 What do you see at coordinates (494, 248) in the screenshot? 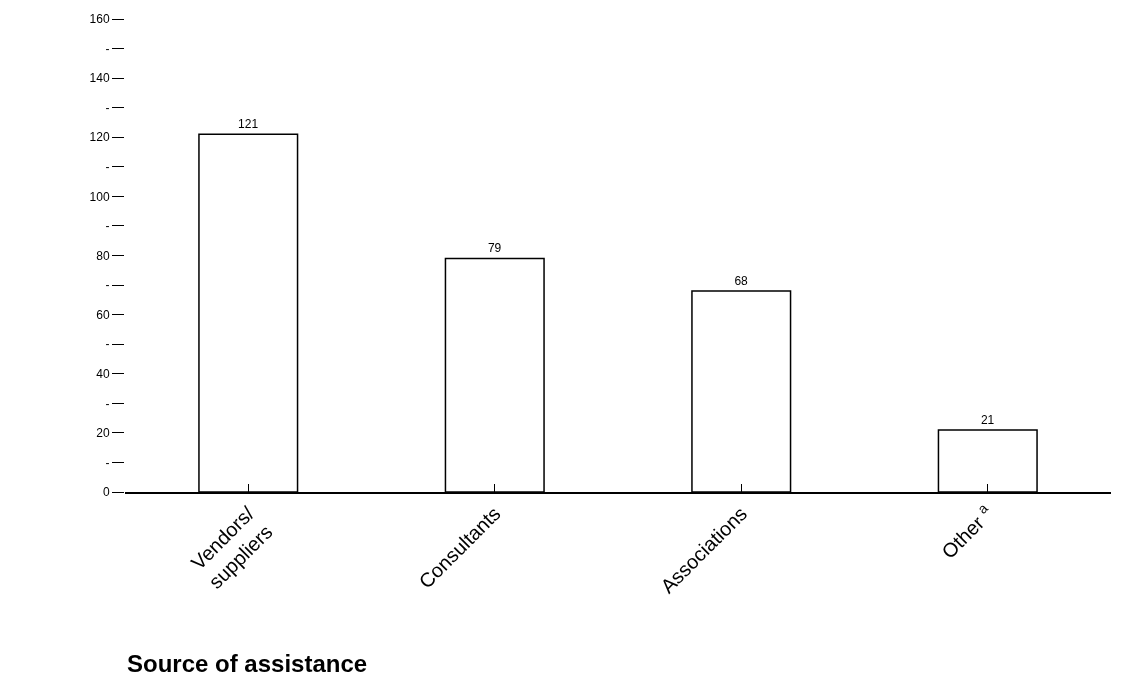
I see `data-label: 79` at bounding box center [494, 248].